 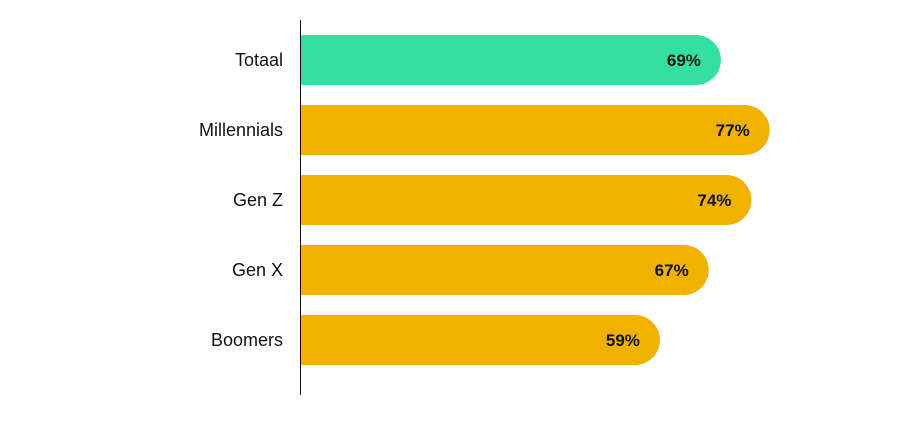 I want to click on bar-gen-x, so click(x=504, y=270).